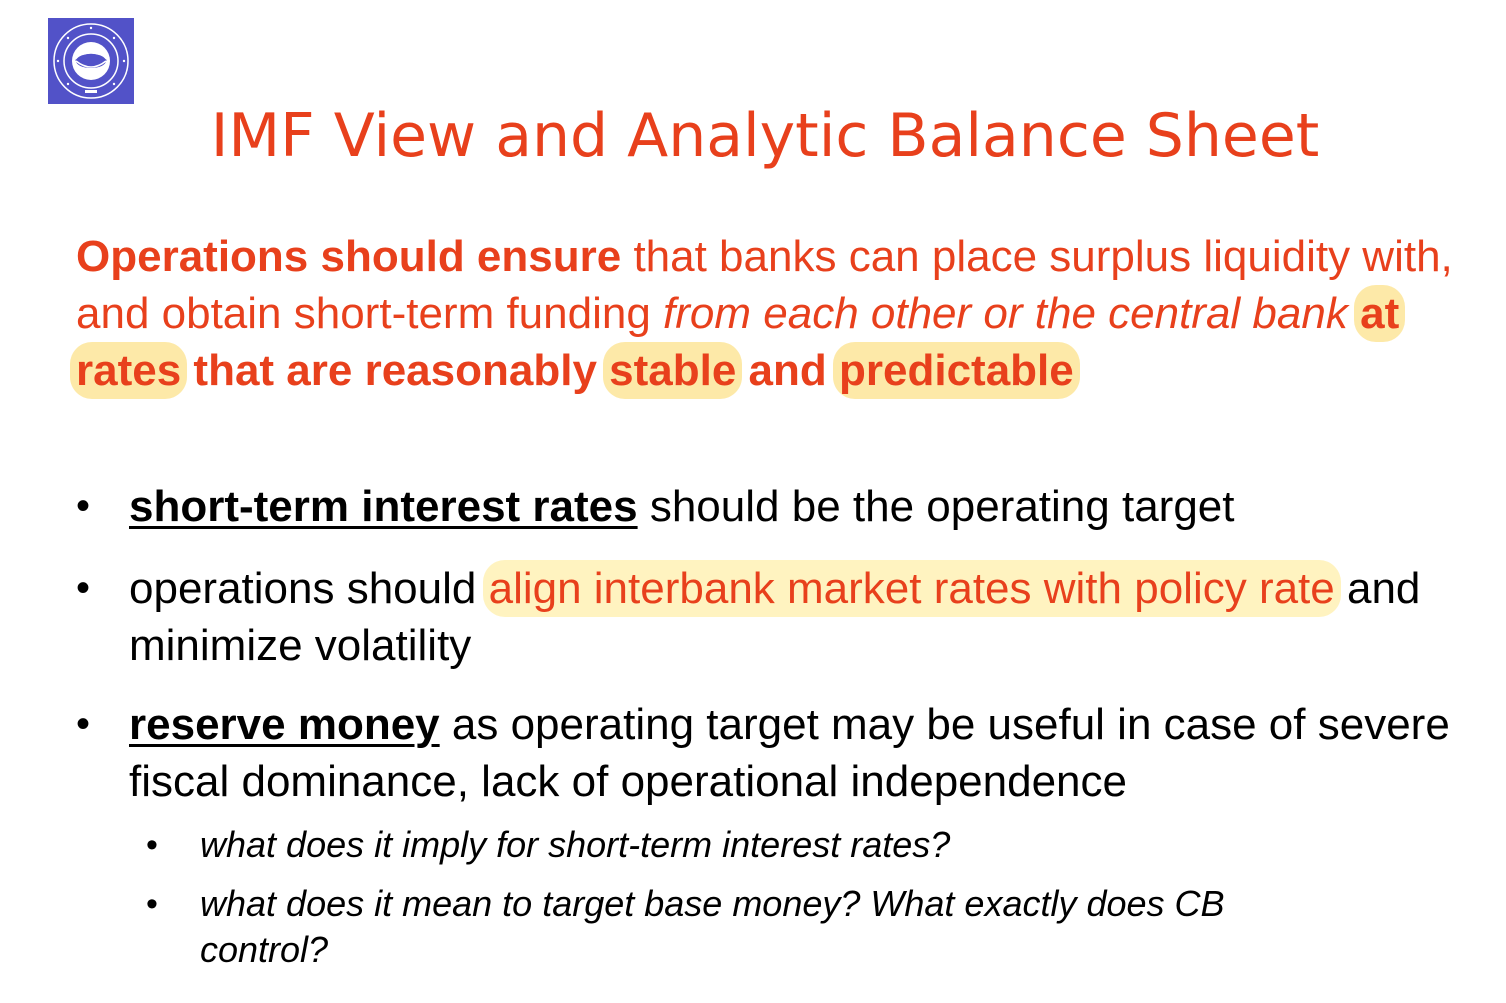 The width and height of the screenshot is (1506, 1003). I want to click on intro-bold-mid: that are reasonably, so click(395, 370).